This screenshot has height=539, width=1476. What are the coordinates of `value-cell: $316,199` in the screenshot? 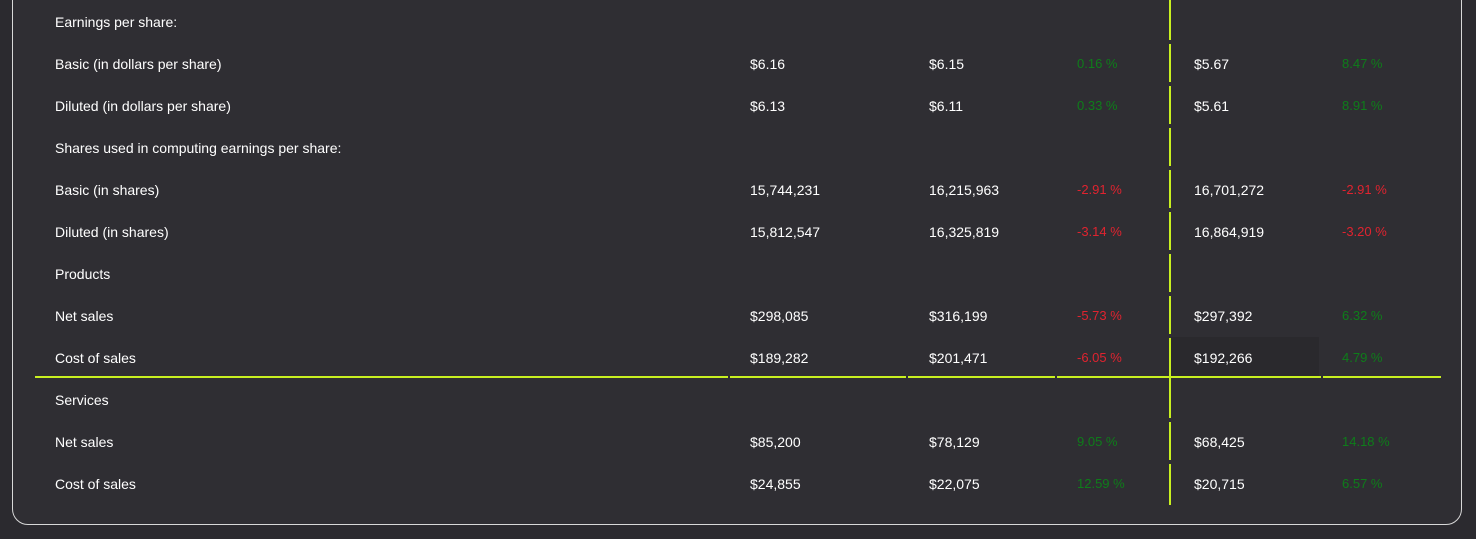 It's located at (958, 316).